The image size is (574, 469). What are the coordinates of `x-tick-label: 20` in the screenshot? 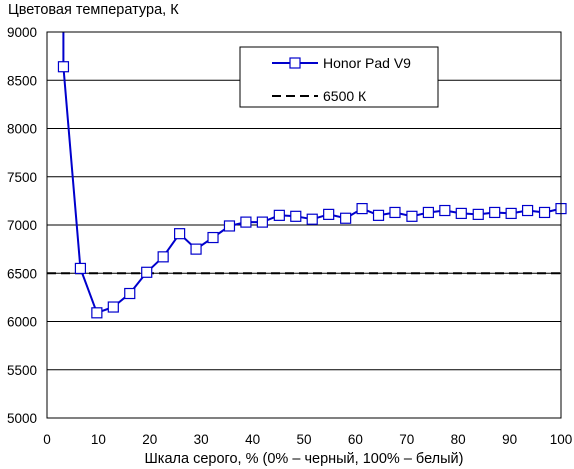 It's located at (149, 439).